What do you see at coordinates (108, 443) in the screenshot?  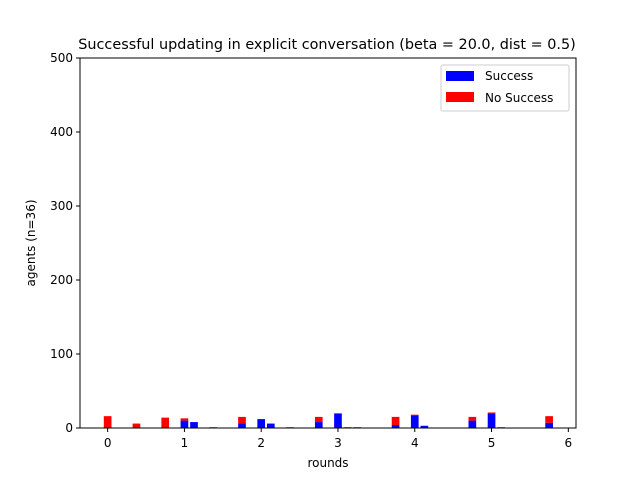 I see `x-tick-label: 0` at bounding box center [108, 443].